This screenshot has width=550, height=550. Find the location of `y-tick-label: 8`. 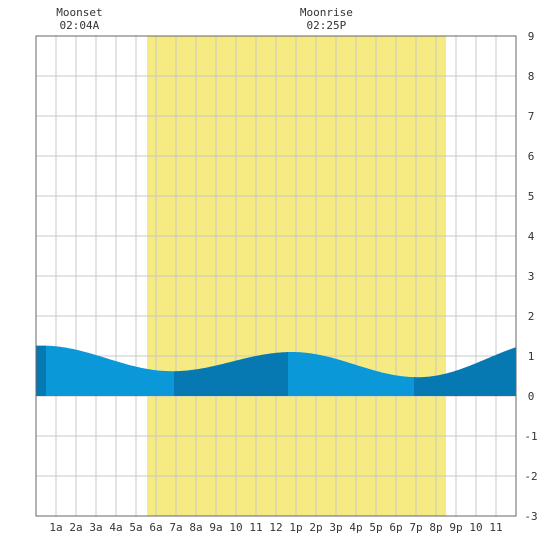

y-tick-label: 8 is located at coordinates (531, 76).